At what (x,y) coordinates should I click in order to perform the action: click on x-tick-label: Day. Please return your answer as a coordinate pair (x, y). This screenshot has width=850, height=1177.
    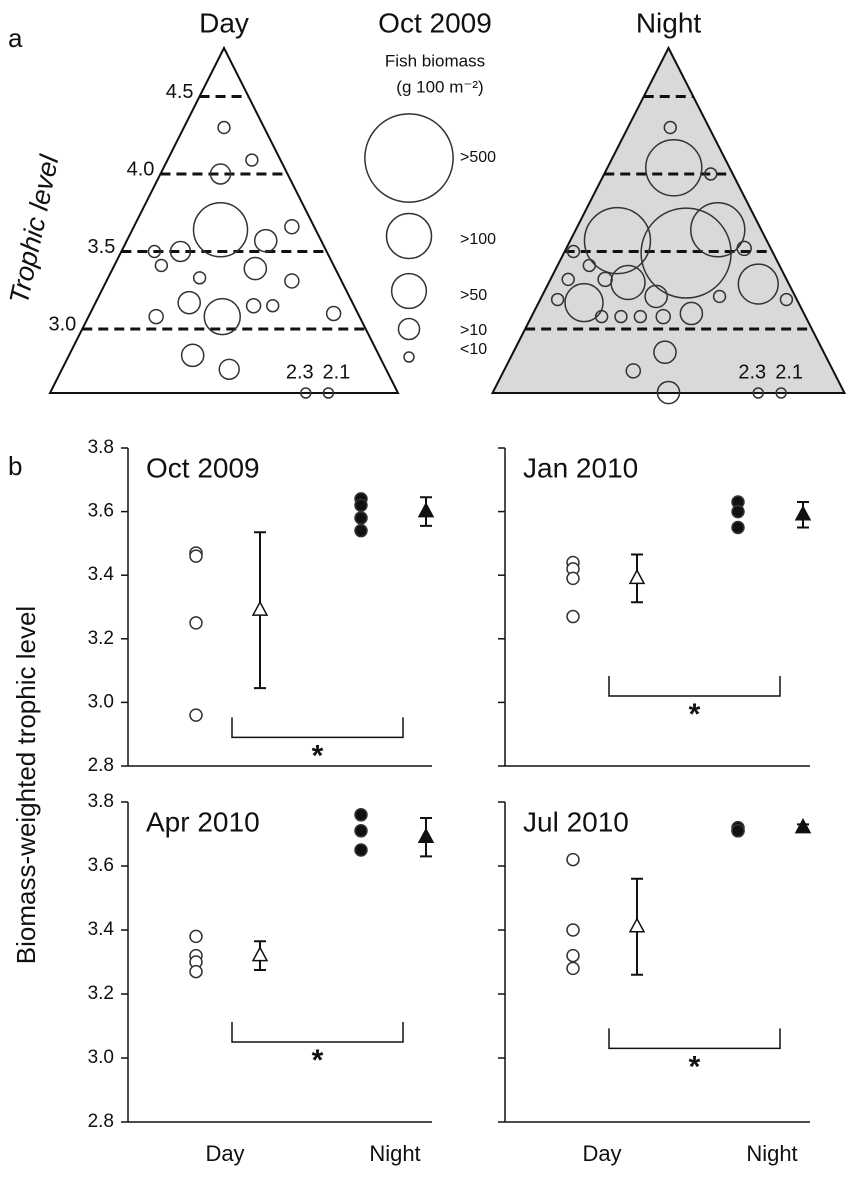
    Looking at the image, I should click on (601, 1153).